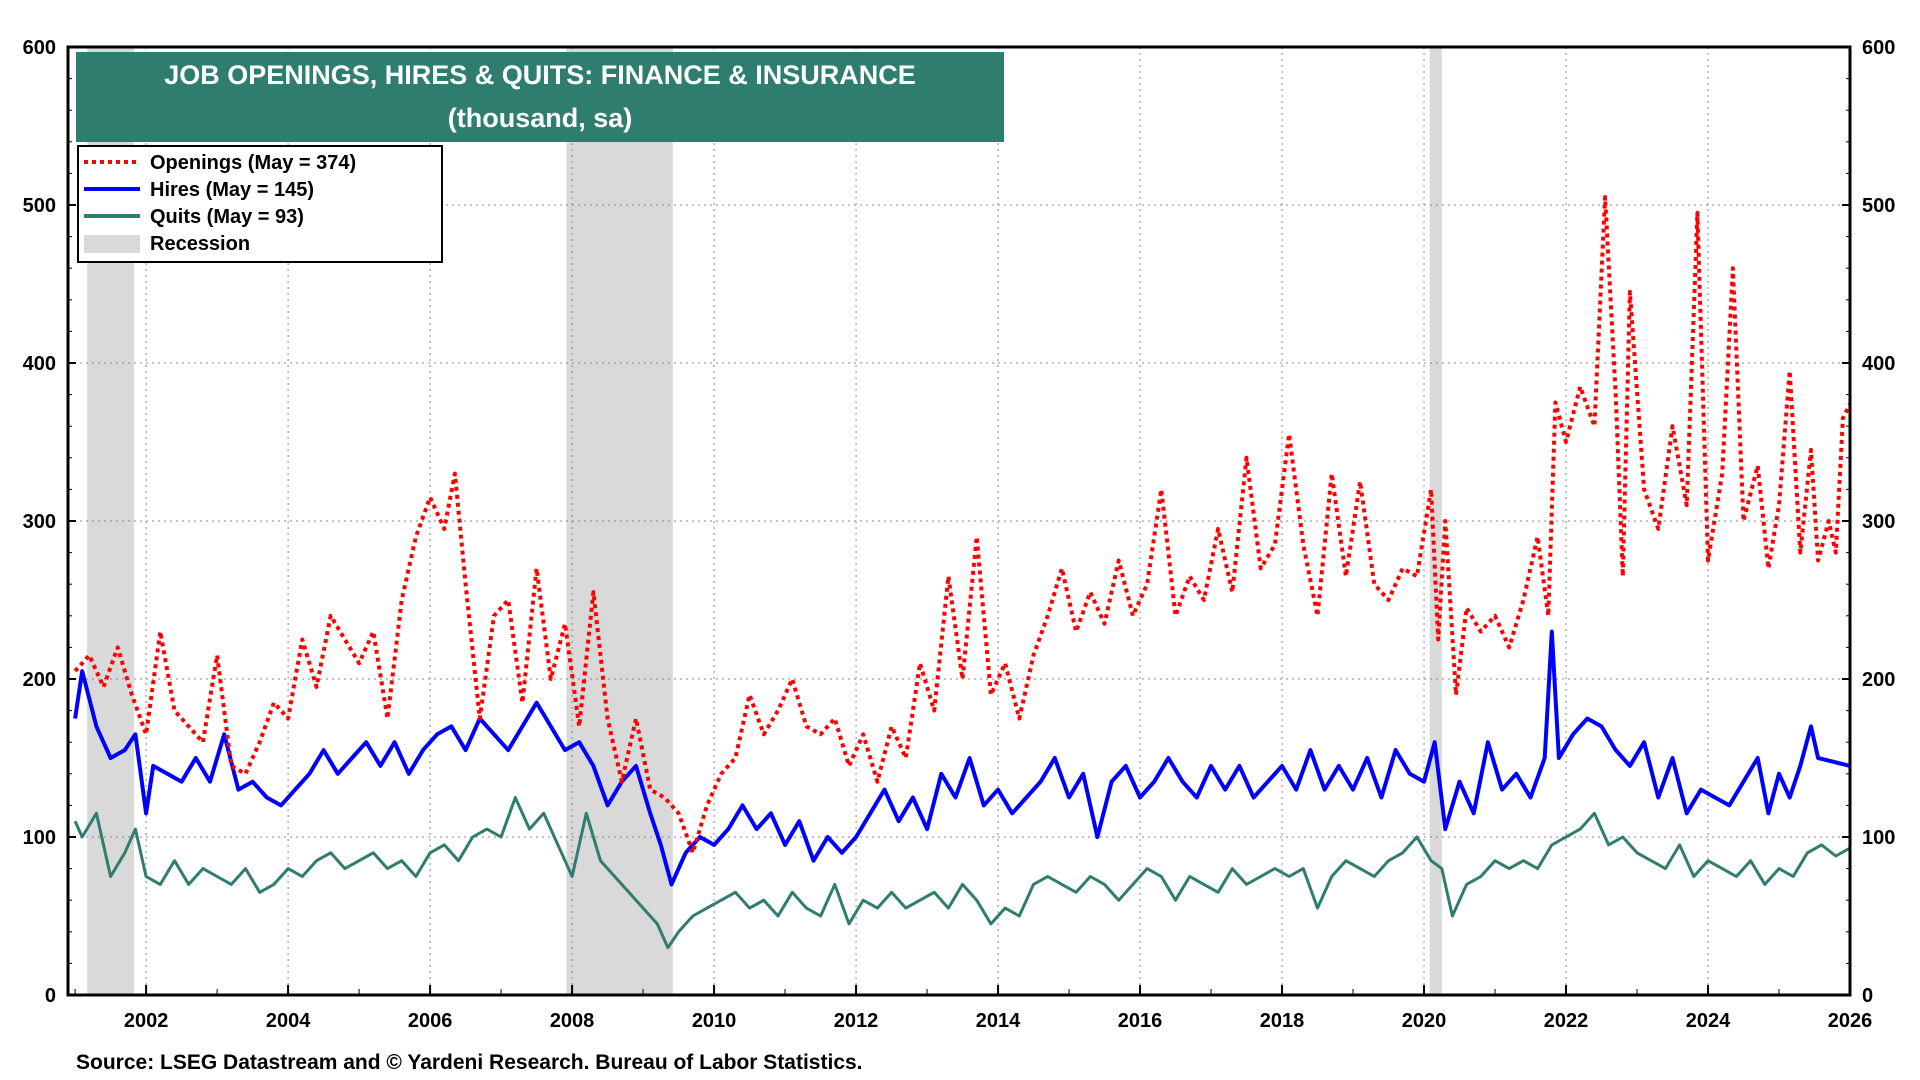 The height and width of the screenshot is (1080, 1920). I want to click on legend-label-hires: Hires (May = 145), so click(232, 190).